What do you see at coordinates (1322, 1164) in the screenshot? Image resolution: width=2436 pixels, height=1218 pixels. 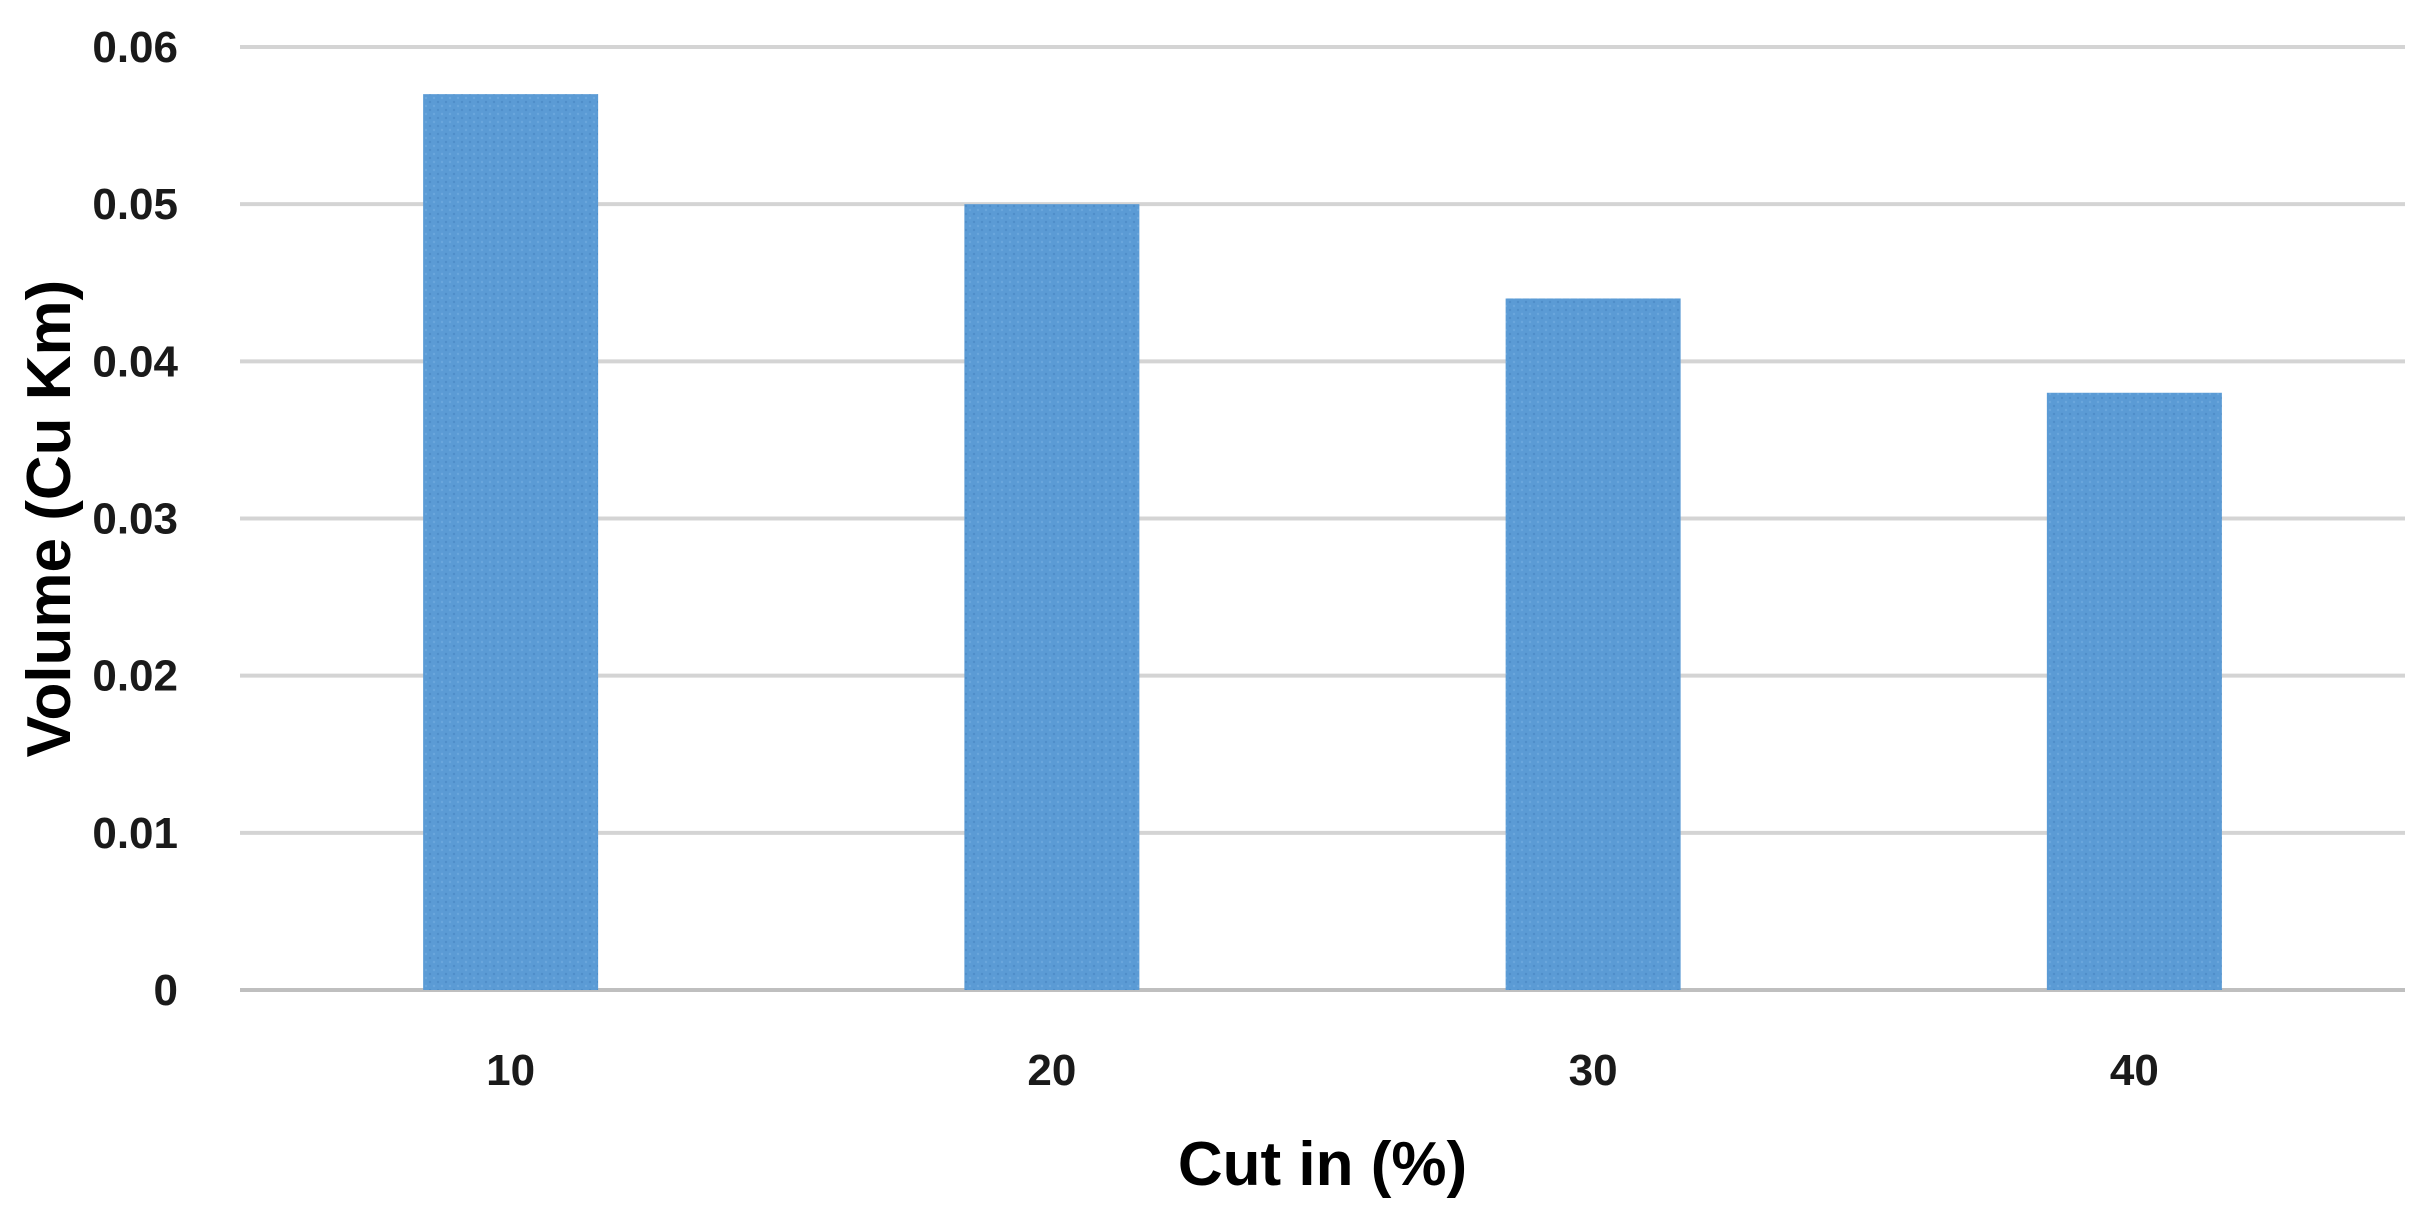 I see `x-axis-title: Cut in (%)` at bounding box center [1322, 1164].